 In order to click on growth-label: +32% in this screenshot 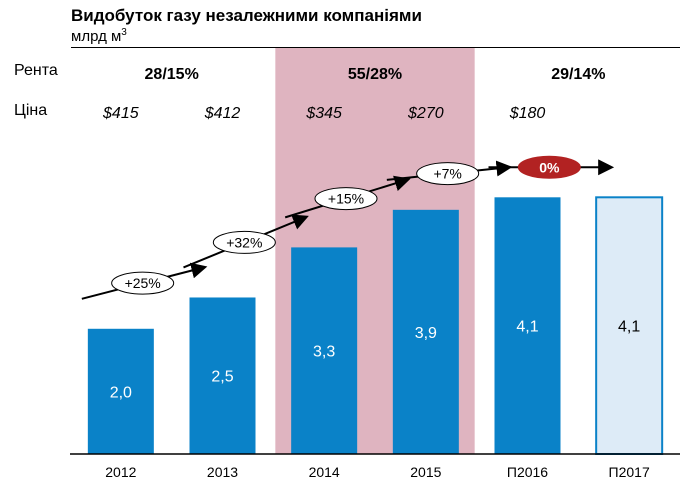, I will do `click(244, 242)`.